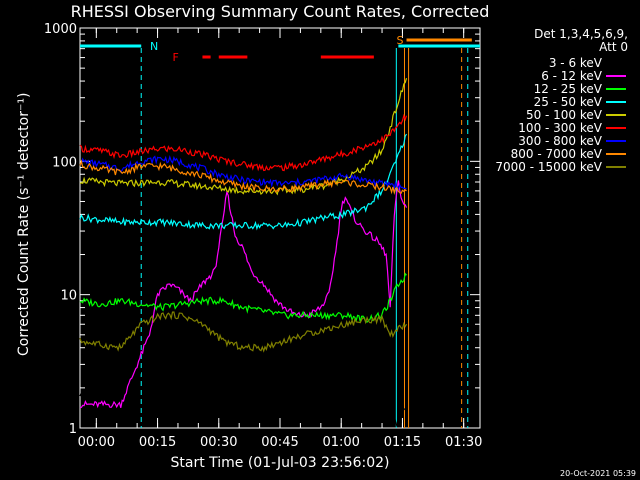 This screenshot has width=640, height=480. I want to click on series-100-300-kev, so click(243, 142).